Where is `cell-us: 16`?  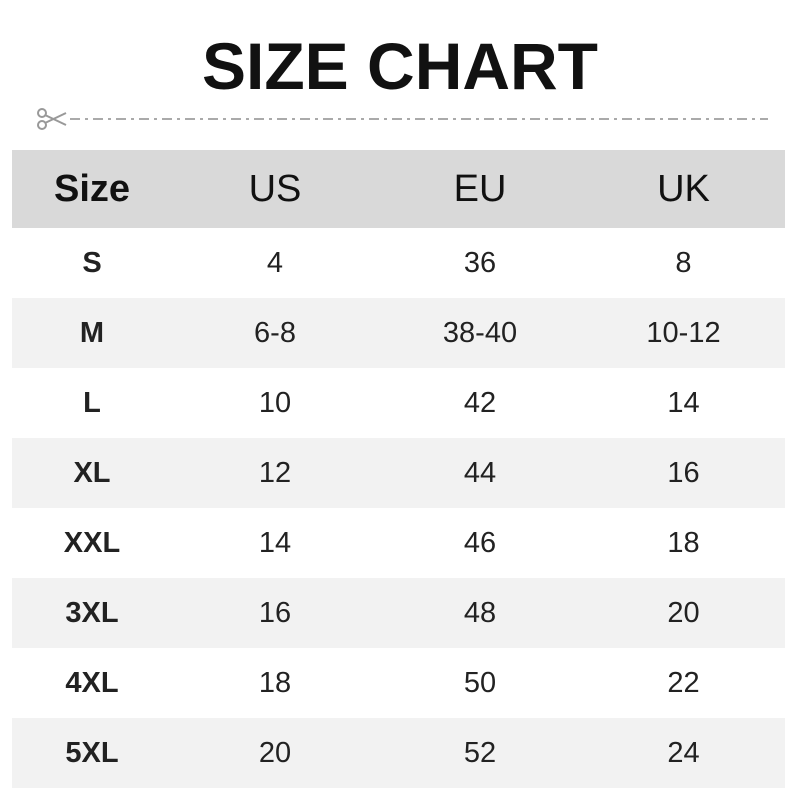
cell-us: 16 is located at coordinates (275, 612).